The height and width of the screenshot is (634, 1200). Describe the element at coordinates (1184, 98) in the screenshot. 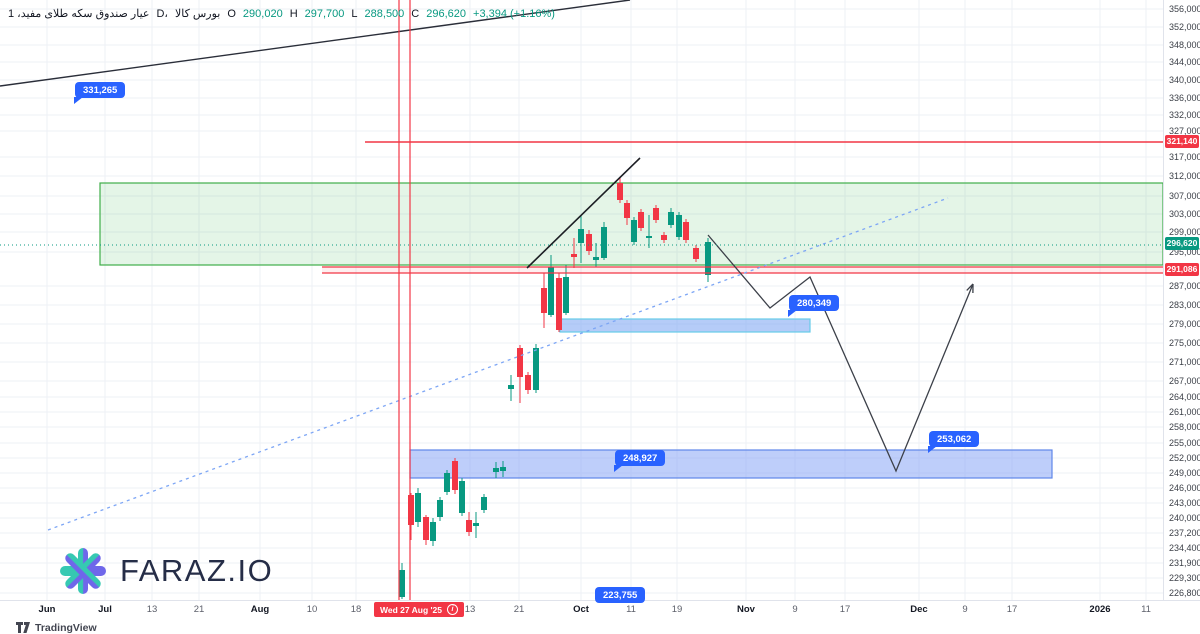

I see `price-axis-label: 336,000` at that location.